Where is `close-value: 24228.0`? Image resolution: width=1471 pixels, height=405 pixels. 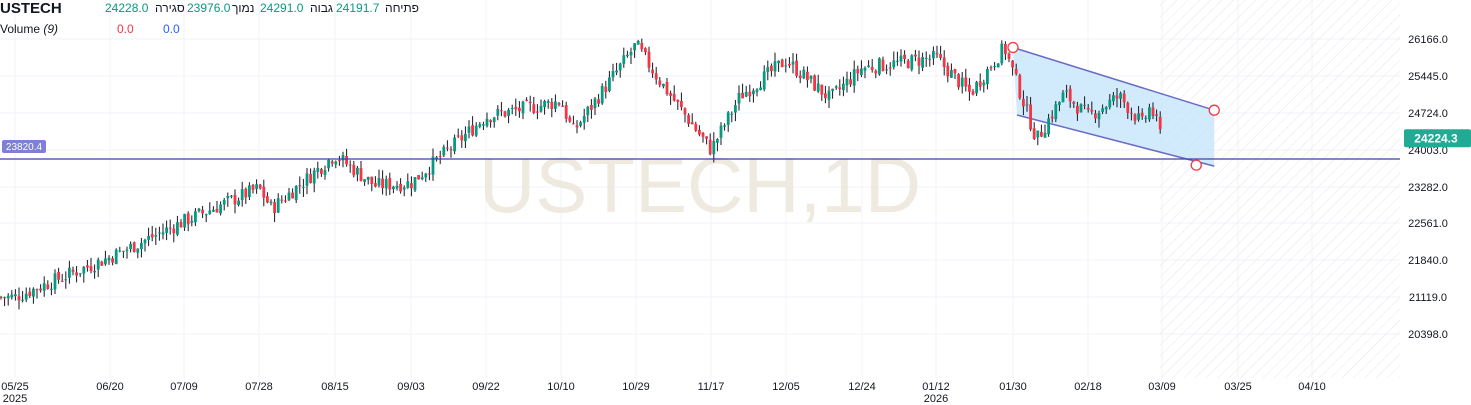 close-value: 24228.0 is located at coordinates (127, 8).